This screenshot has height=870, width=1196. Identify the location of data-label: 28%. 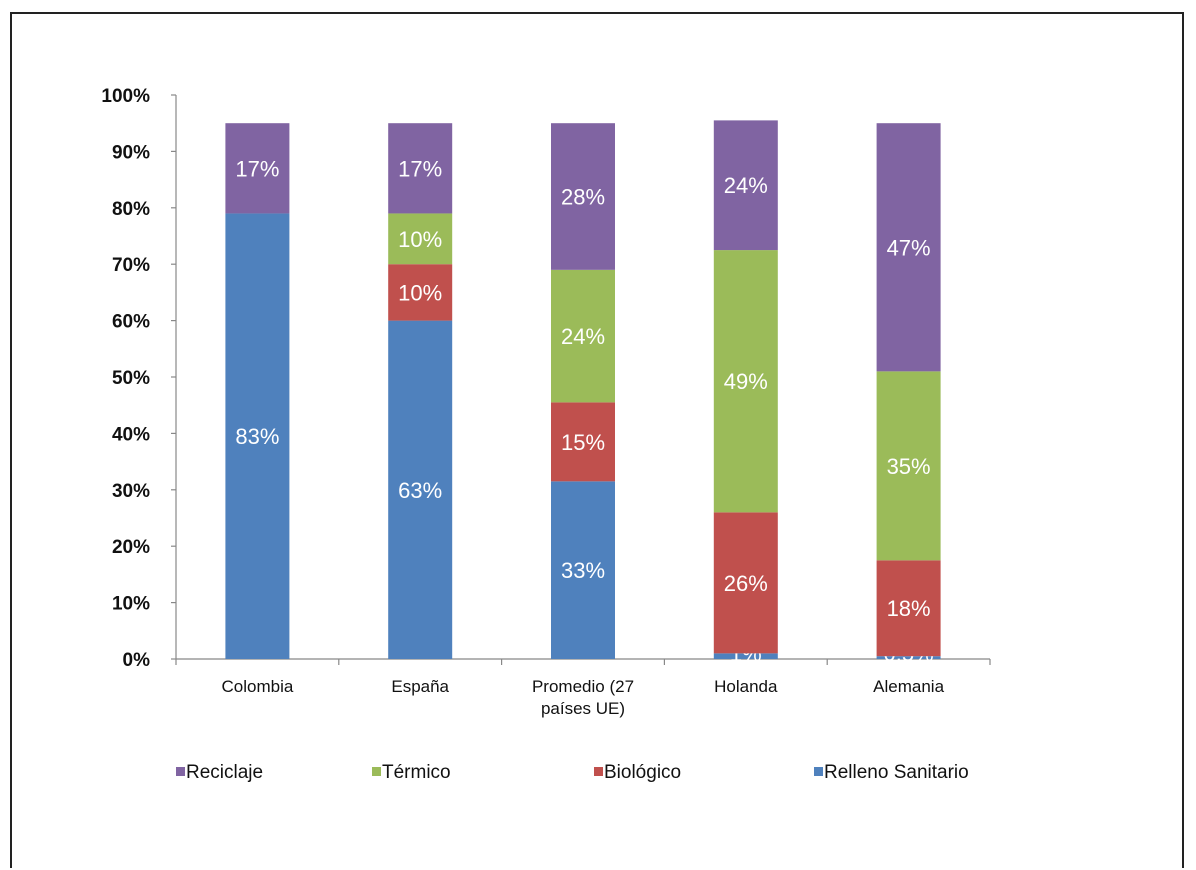
(583, 197).